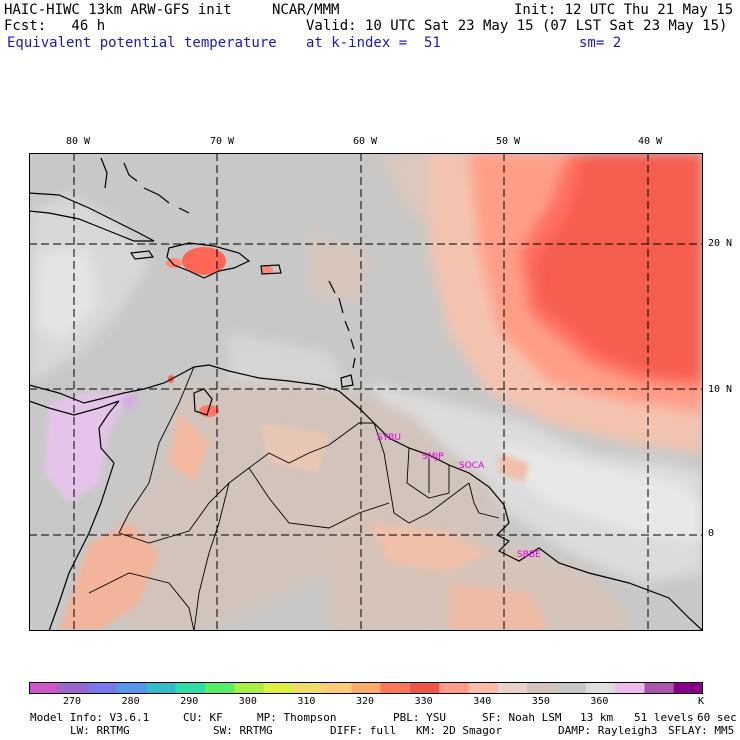 Image resolution: width=740 pixels, height=740 pixels. I want to click on colorbar-tick-label: 310, so click(306, 701).